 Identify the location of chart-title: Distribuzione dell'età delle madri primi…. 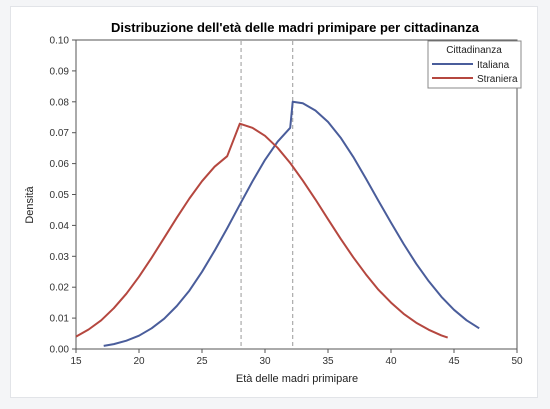
(295, 27).